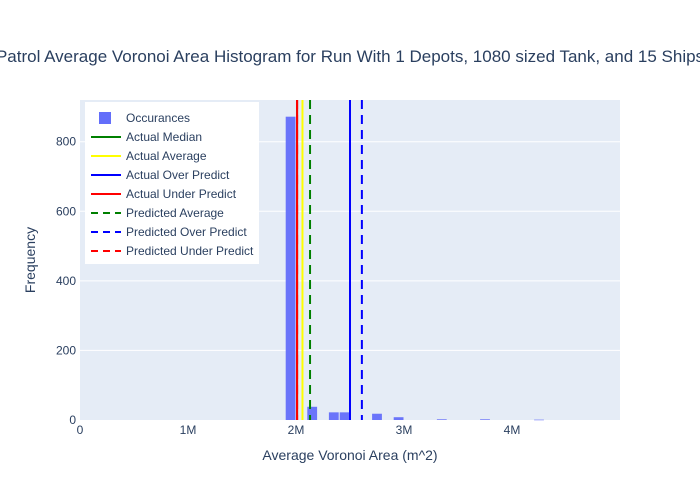  What do you see at coordinates (105, 118) in the screenshot?
I see `legend-swatch` at bounding box center [105, 118].